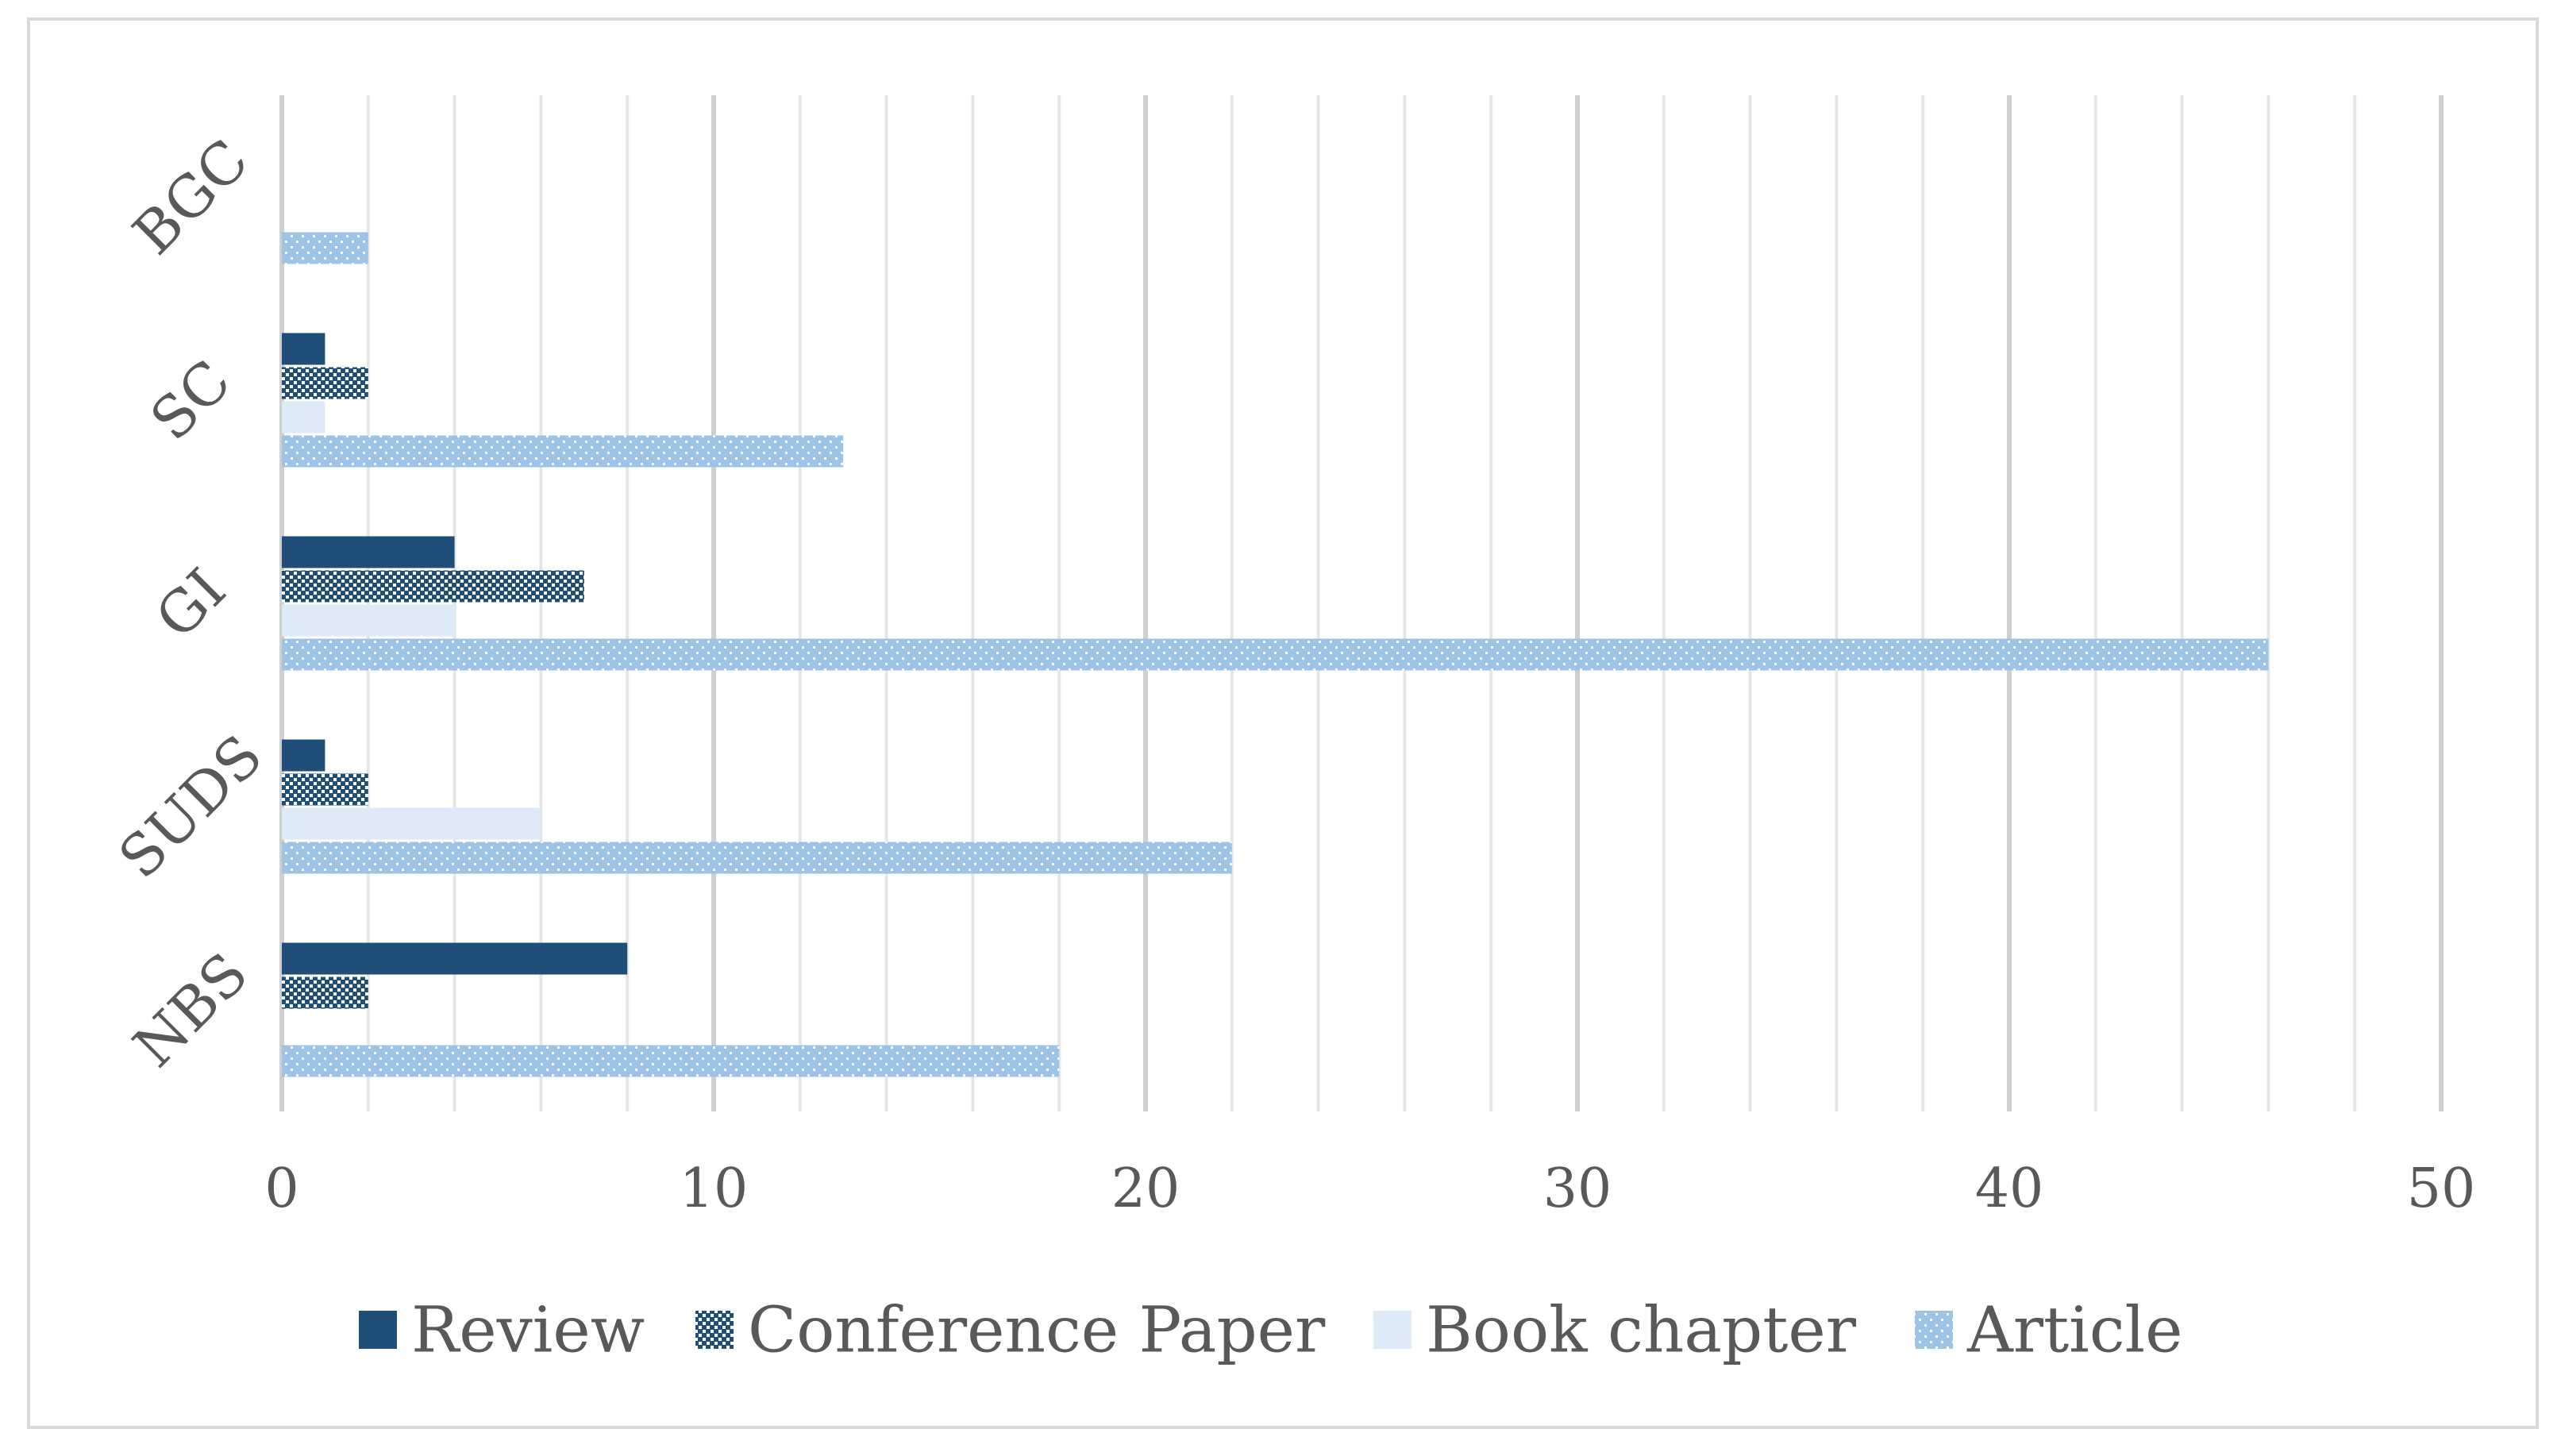  What do you see at coordinates (1037, 1330) in the screenshot?
I see `legend-label: Conference Paper` at bounding box center [1037, 1330].